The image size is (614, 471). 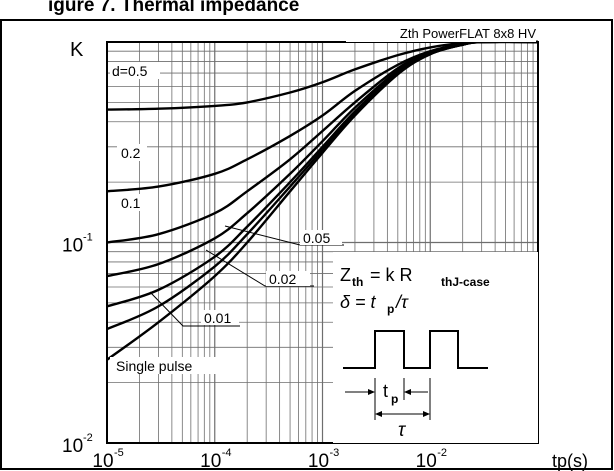 I want to click on pulse-tau: τ, so click(x=402, y=430).